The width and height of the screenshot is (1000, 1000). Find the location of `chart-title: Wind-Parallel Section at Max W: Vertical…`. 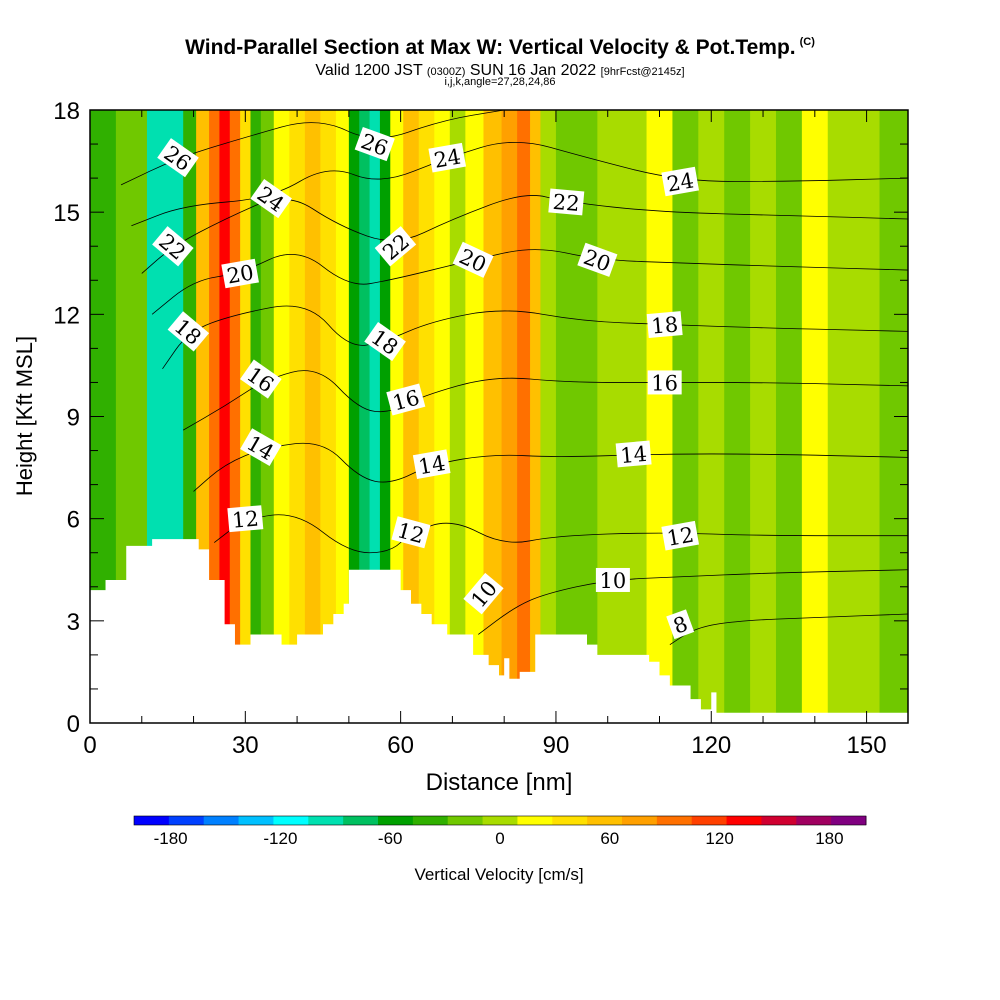

chart-title: Wind-Parallel Section at Max W: Vertical… is located at coordinates (500, 48).